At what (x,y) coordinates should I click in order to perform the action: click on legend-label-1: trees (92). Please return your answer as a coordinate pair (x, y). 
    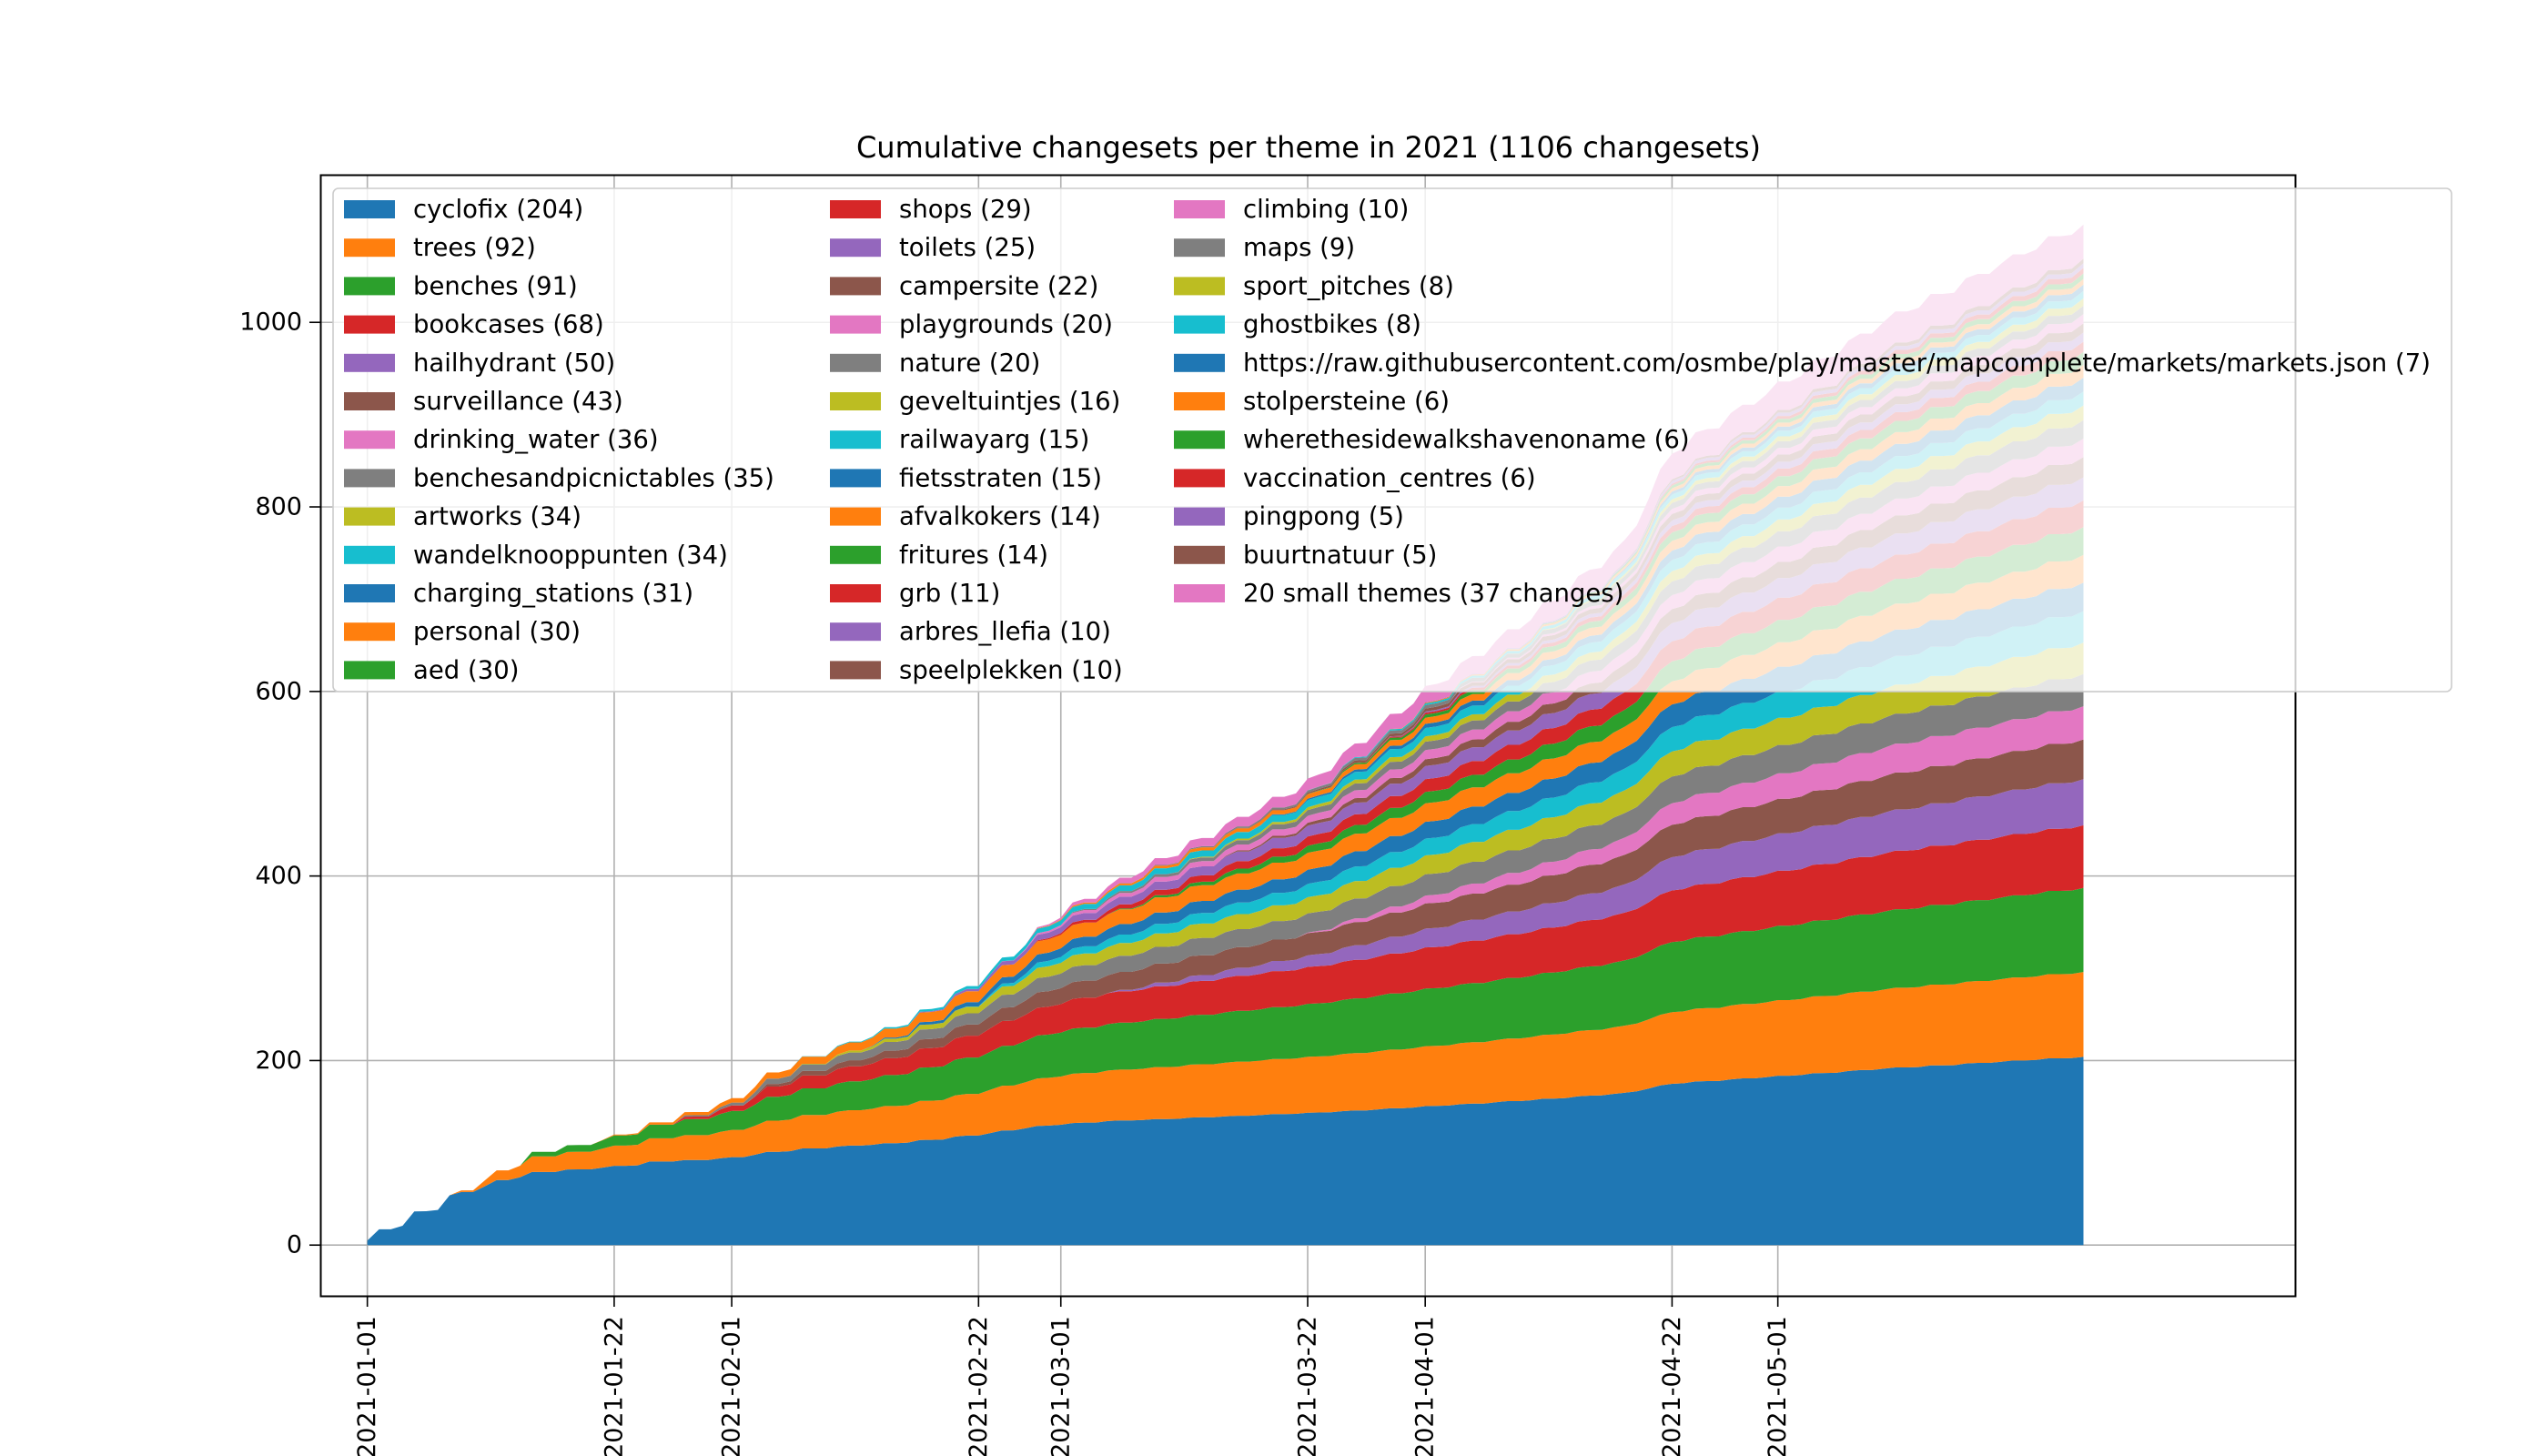
    Looking at the image, I should click on (475, 248).